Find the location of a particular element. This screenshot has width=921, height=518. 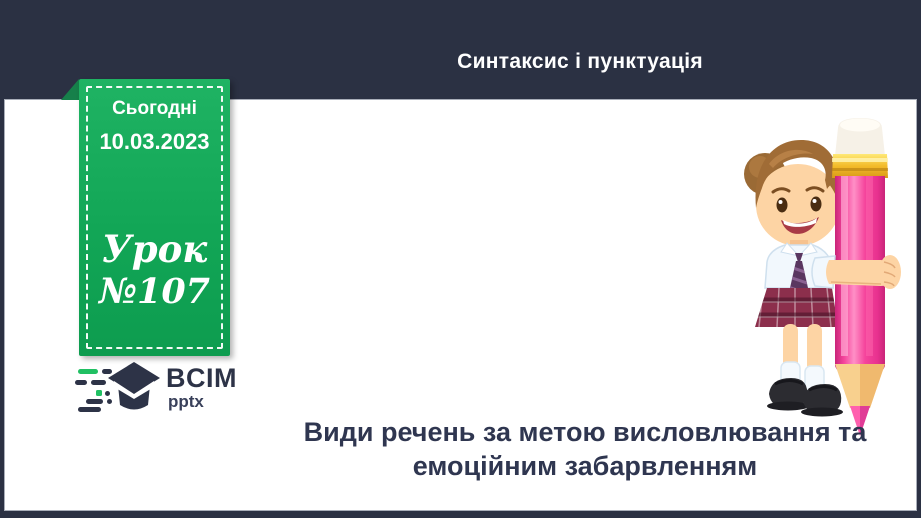

girl-with-pencil-illustration is located at coordinates (822, 277).